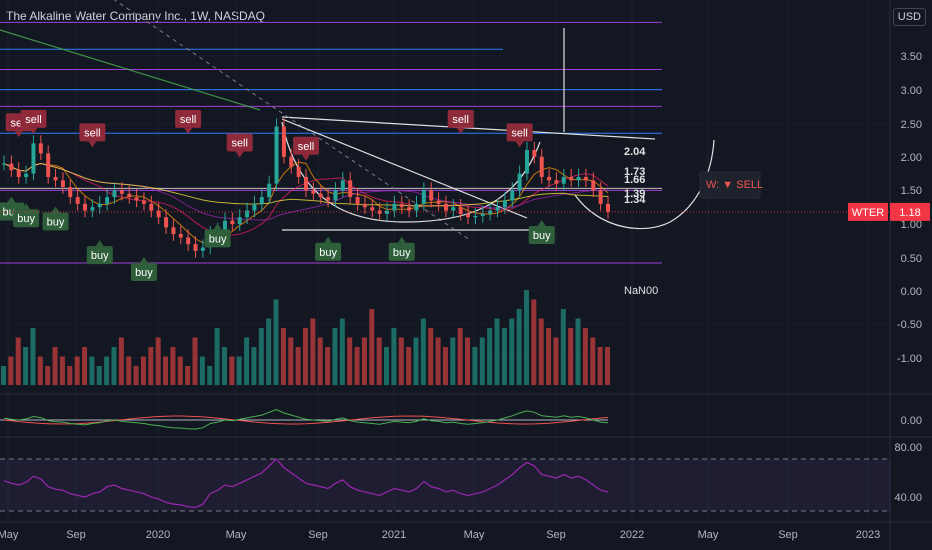 This screenshot has height=550, width=932. I want to click on price-tick-label: 2.50, so click(911, 125).